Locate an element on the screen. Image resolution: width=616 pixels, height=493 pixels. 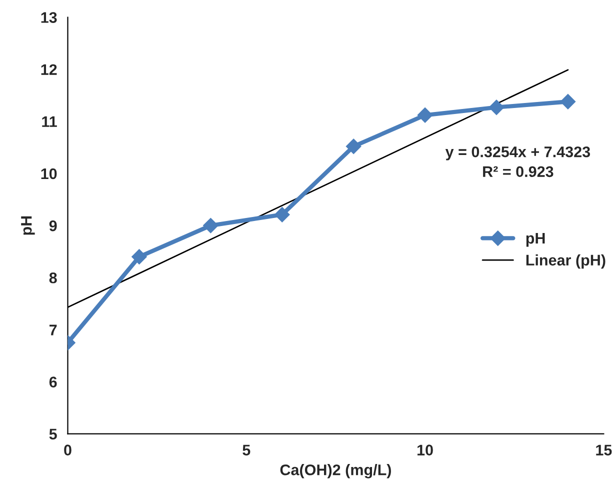
legend-label: Linear (pH) is located at coordinates (566, 261).